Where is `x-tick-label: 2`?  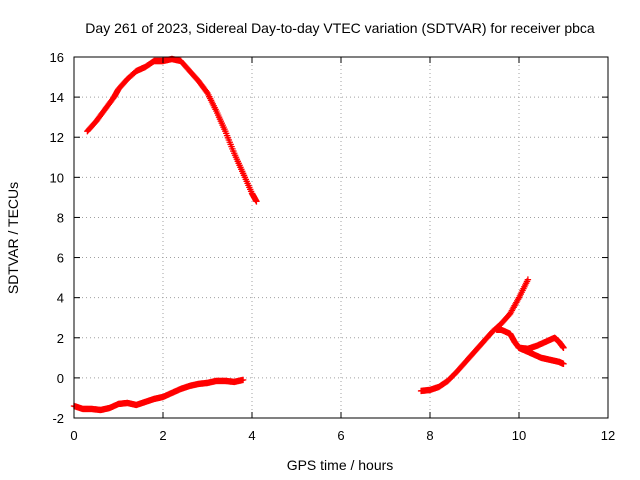
x-tick-label: 2 is located at coordinates (162, 435).